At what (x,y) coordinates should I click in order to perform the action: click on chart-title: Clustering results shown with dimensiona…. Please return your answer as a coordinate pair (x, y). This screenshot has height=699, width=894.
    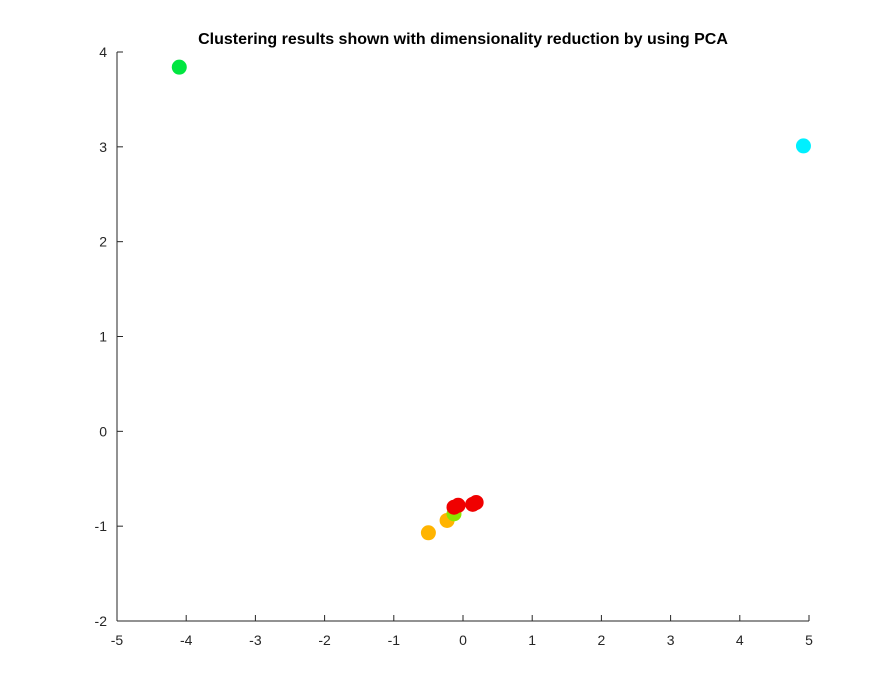
    Looking at the image, I should click on (463, 39).